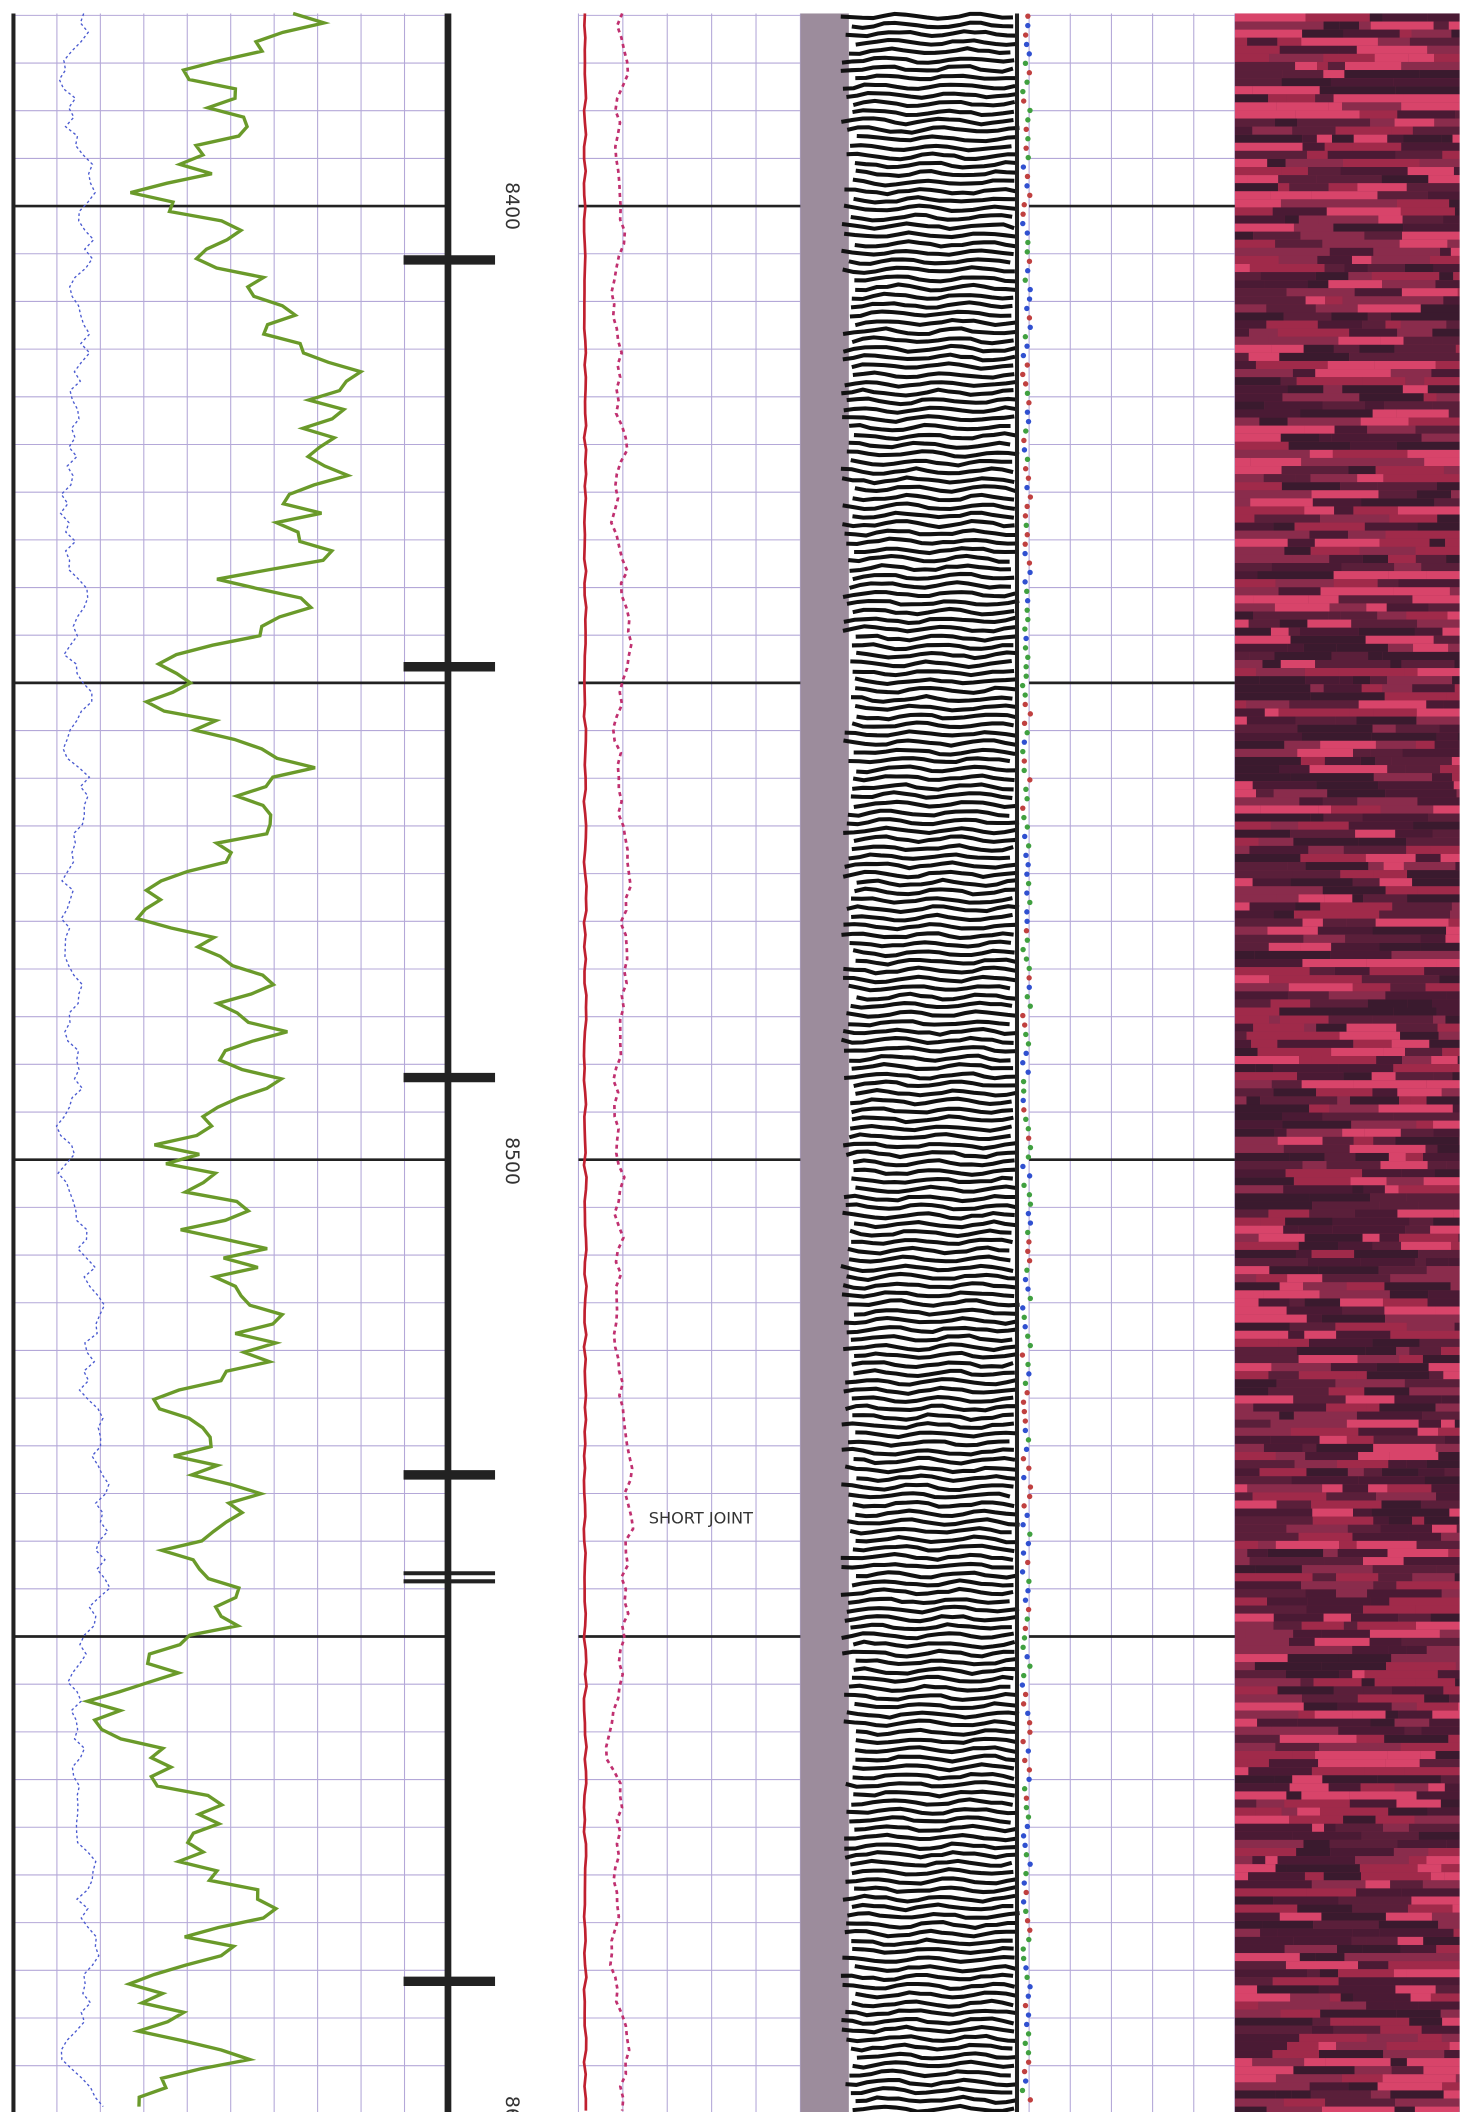  I want to click on waveform-track, so click(937, 1061).